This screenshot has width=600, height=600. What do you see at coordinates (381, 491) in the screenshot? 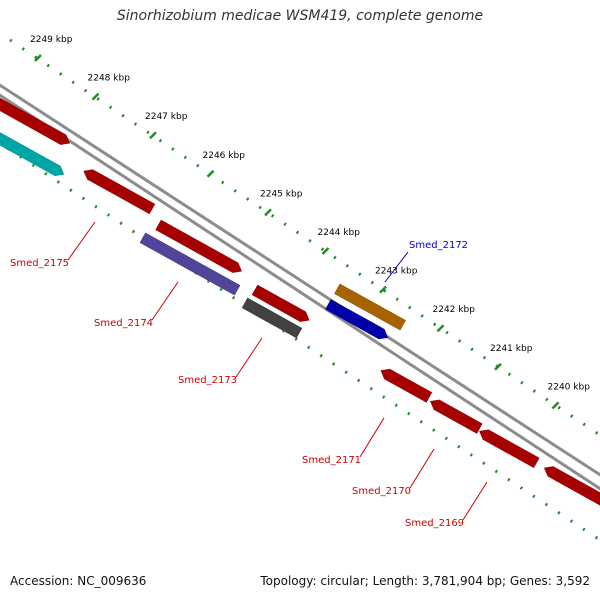
I see `gene-label-smed-2170: Smed_2170` at bounding box center [381, 491].